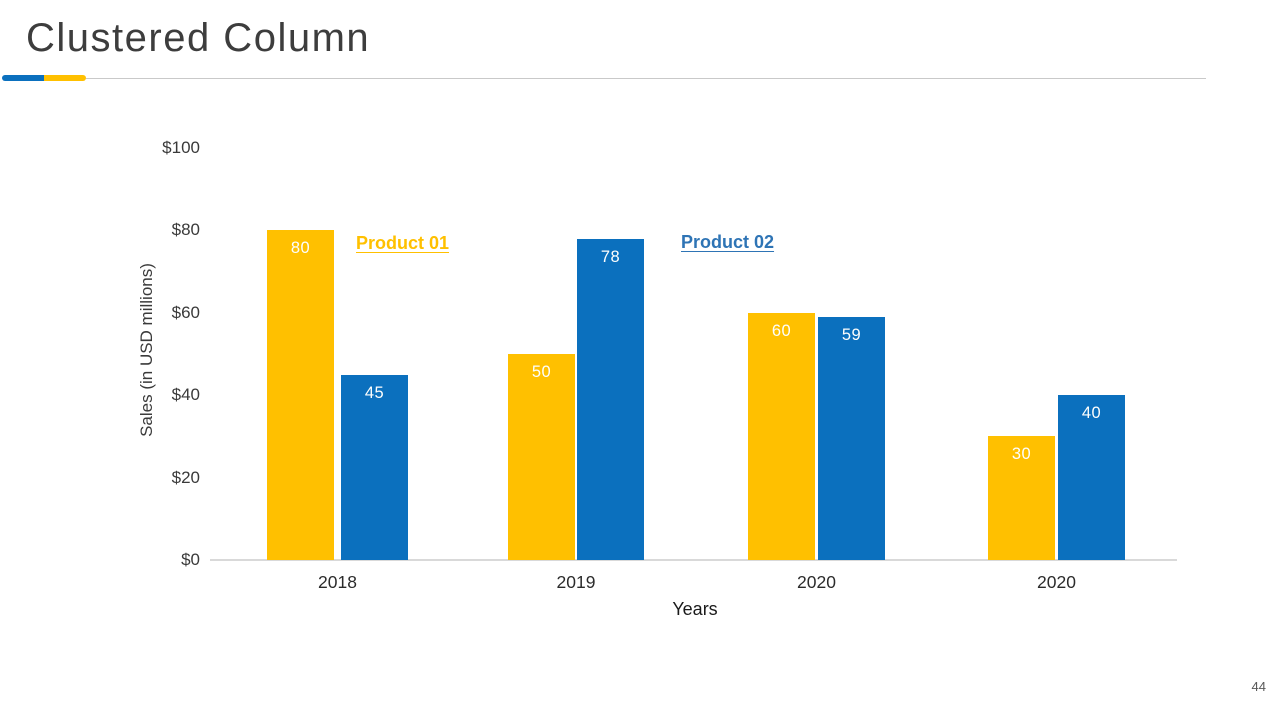  What do you see at coordinates (646, 78) in the screenshot?
I see `header-divider` at bounding box center [646, 78].